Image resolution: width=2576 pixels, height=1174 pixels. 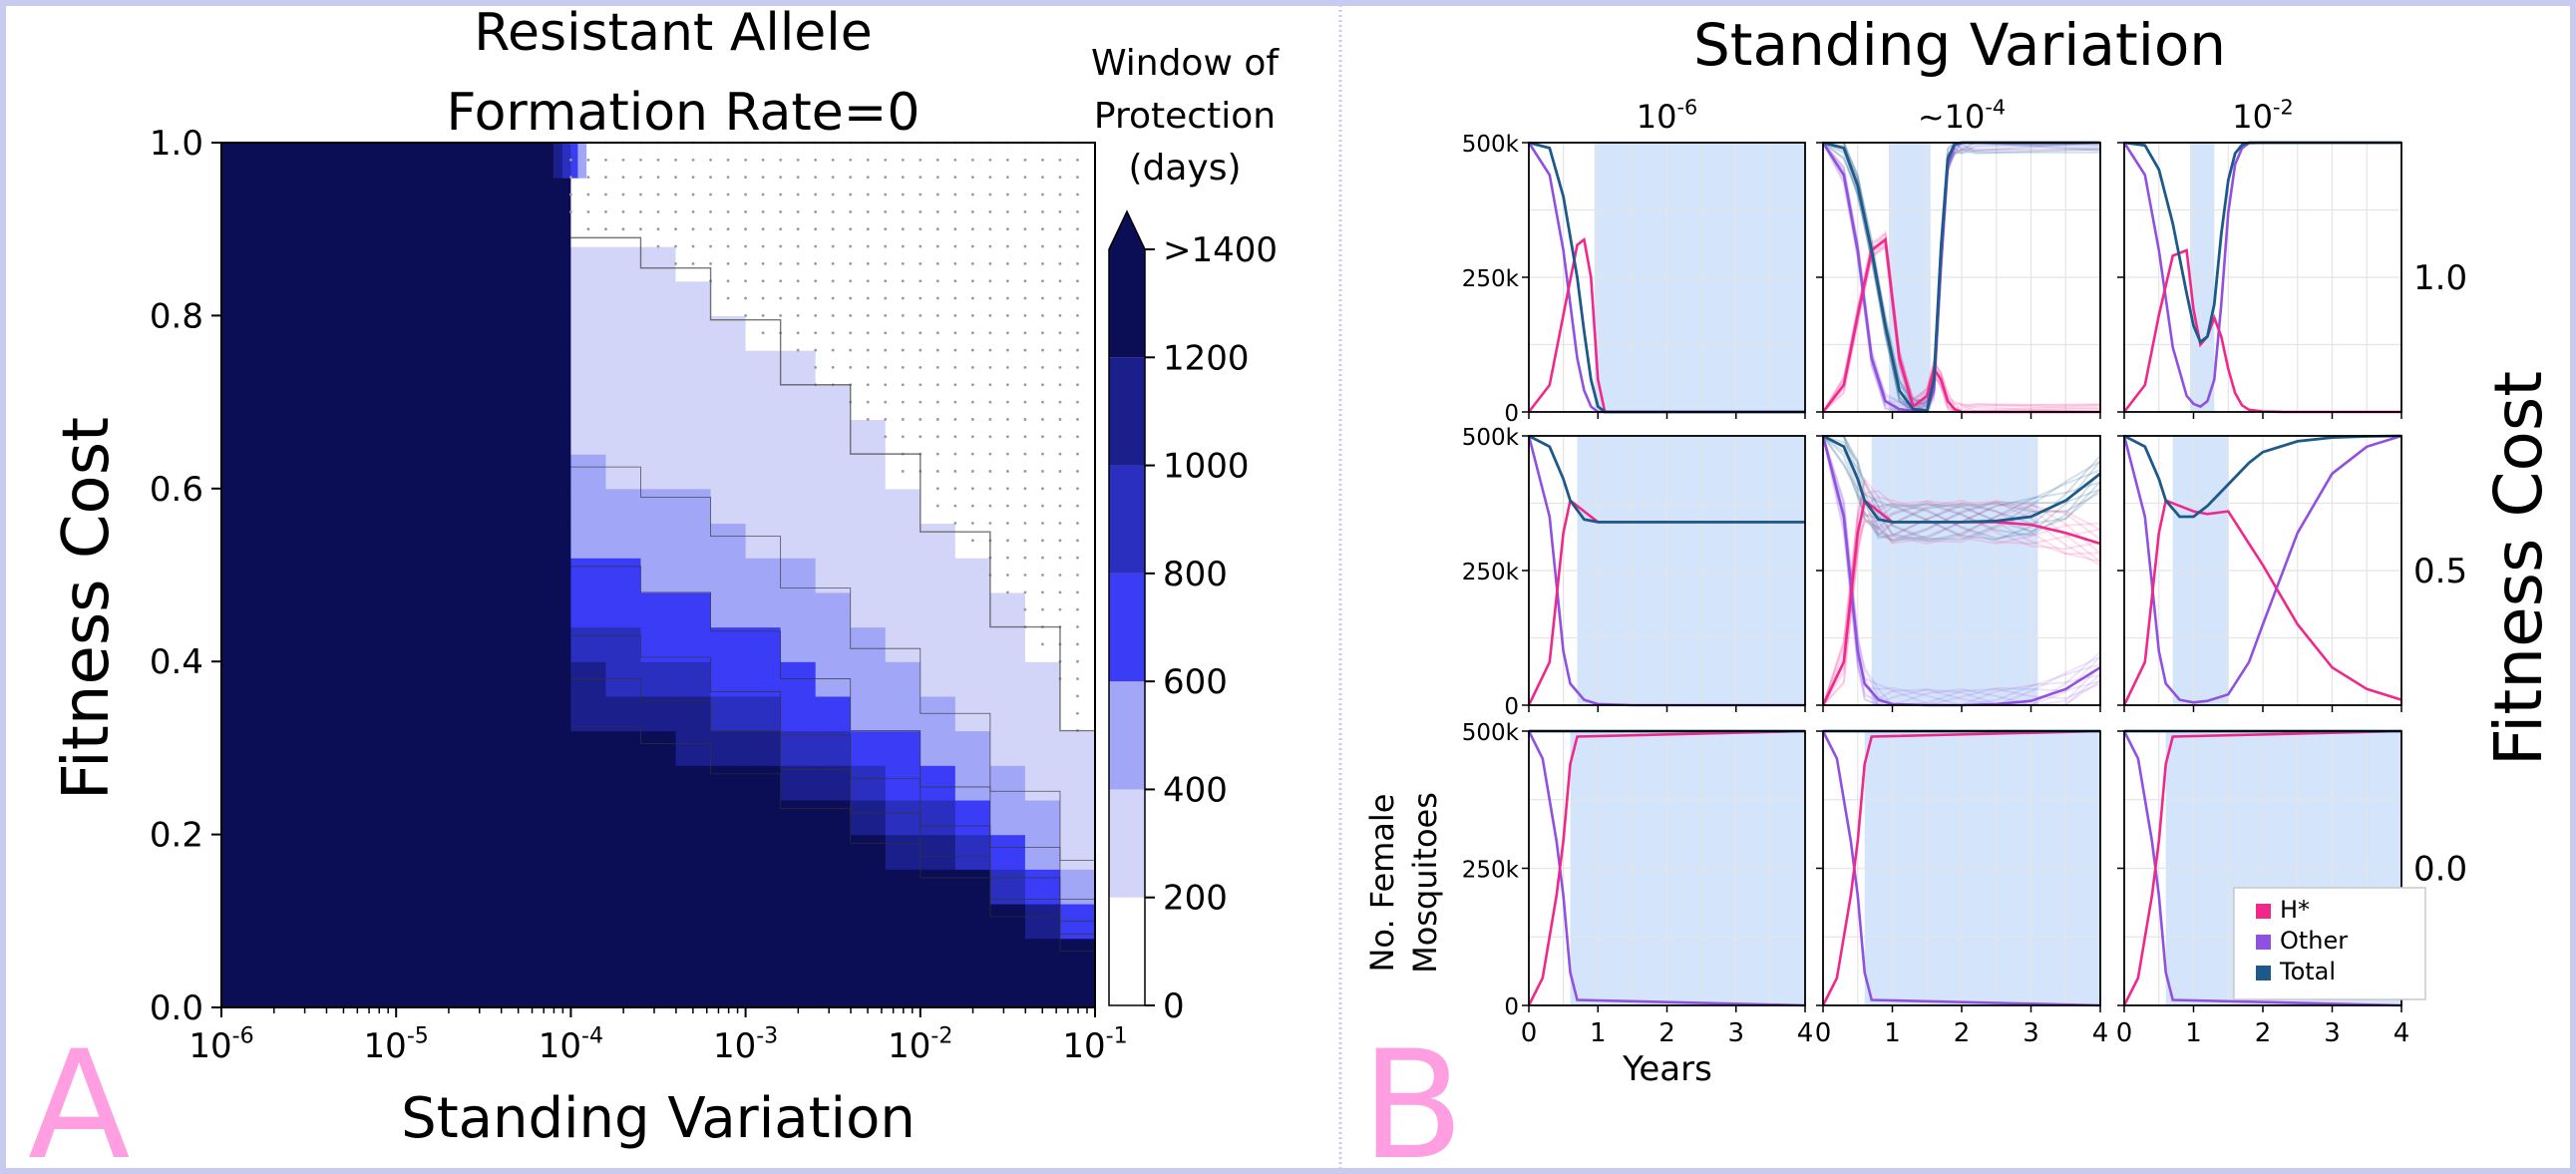 I want to click on series-other-line, so click(x=2262, y=869).